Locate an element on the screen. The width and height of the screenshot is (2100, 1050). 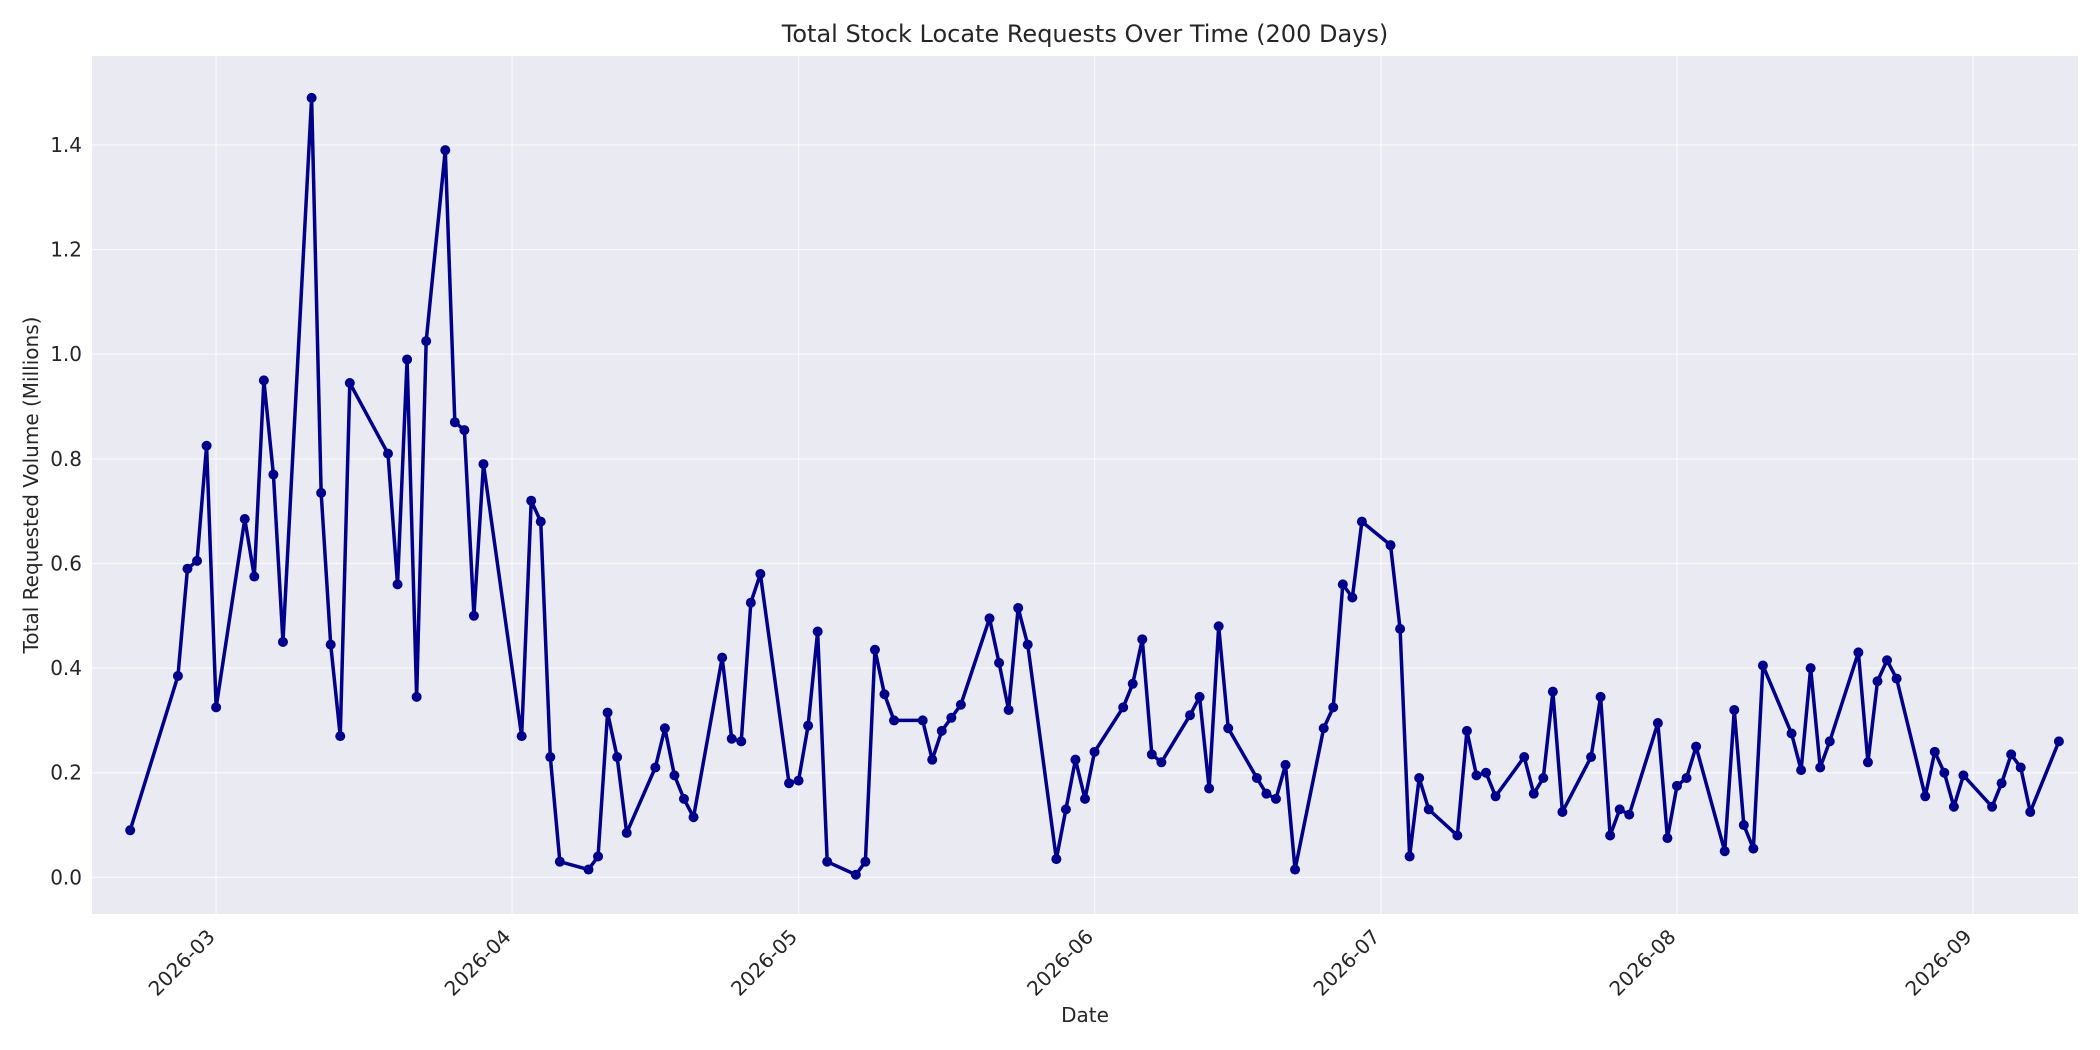
y-tick-label: 0.2 is located at coordinates (66, 773).